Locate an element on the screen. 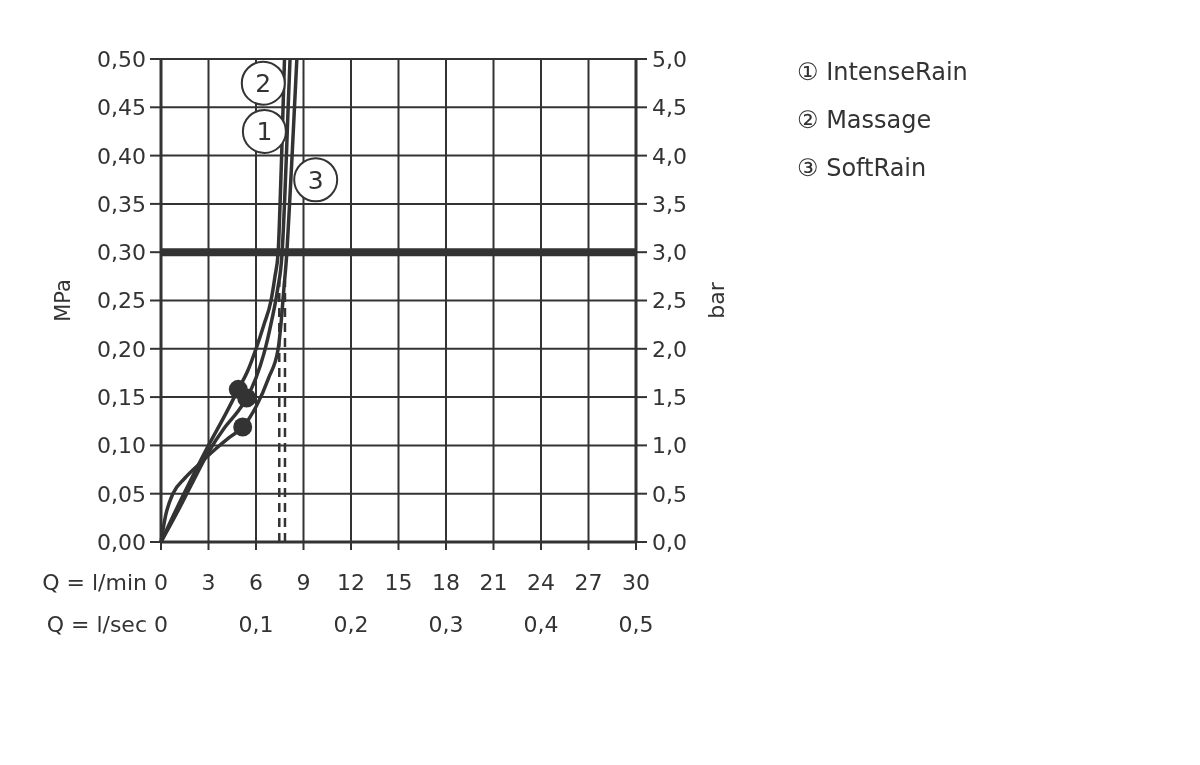 Image resolution: width=1200 pixels, height=765 pixels. y-tick-label: 0,40 is located at coordinates (121, 156).